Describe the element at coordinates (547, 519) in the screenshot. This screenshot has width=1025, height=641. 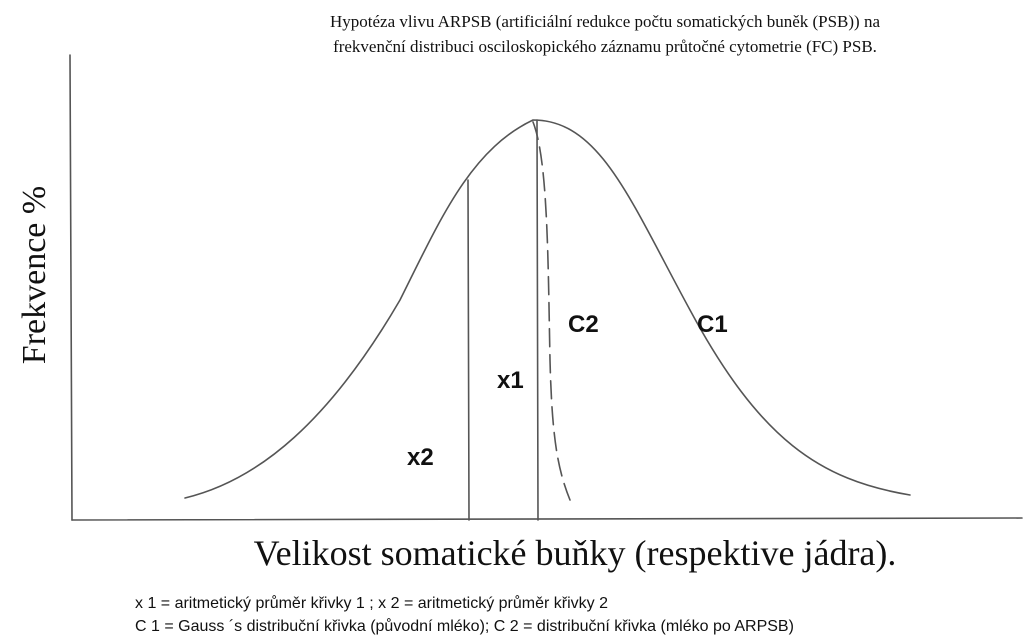
I see `x-axis` at that location.